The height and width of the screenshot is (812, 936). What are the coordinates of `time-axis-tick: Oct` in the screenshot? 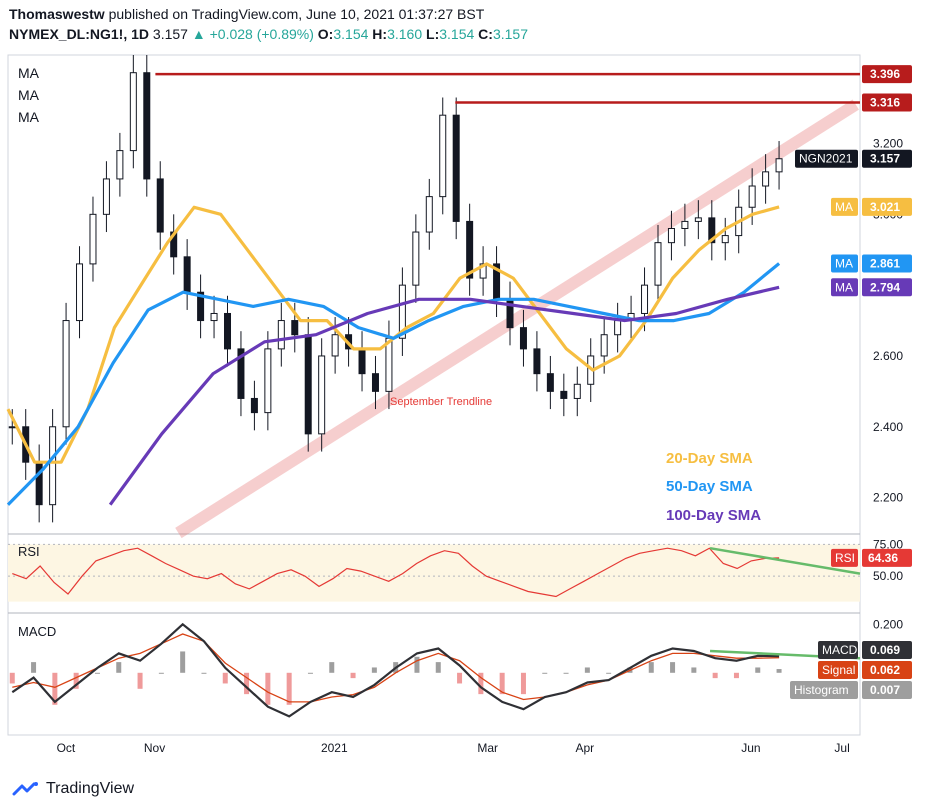 It's located at (66, 748).